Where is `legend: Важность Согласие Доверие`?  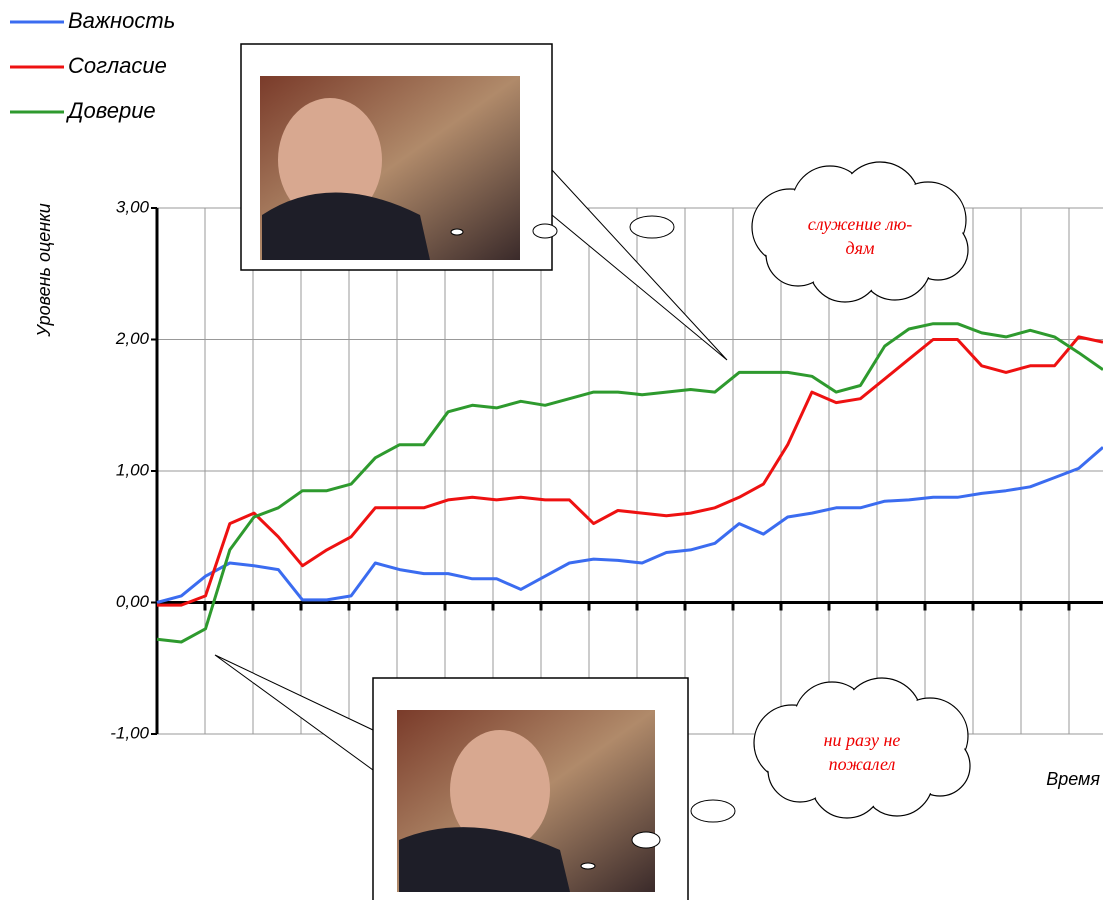 legend: Важность Согласие Доверие is located at coordinates (92, 65).